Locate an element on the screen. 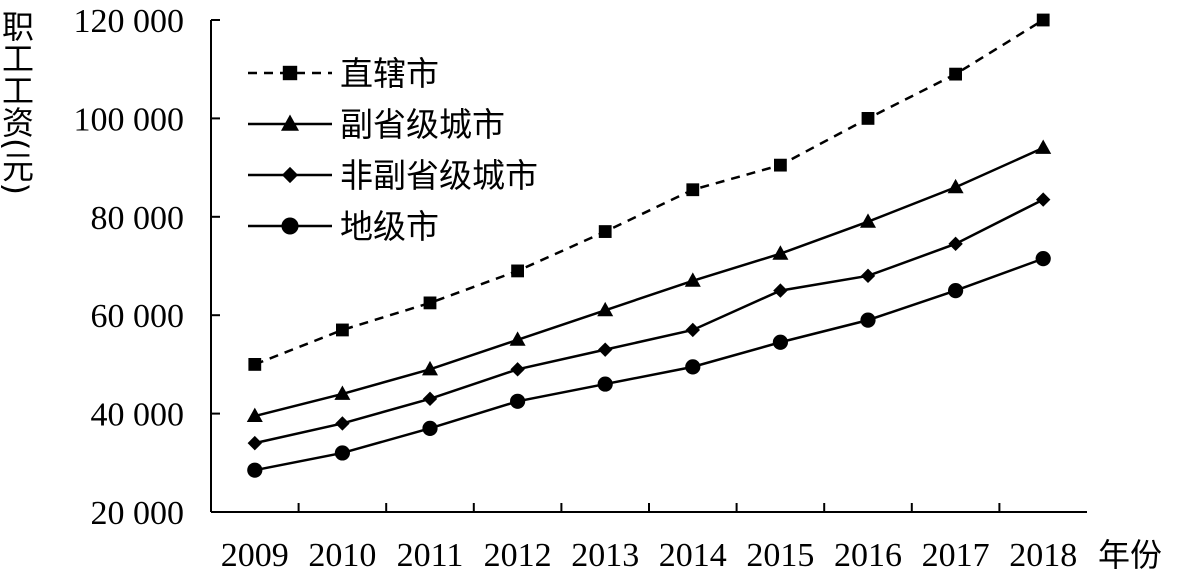 This screenshot has height=583, width=1181. legend-item: 地级市 is located at coordinates (343, 226).